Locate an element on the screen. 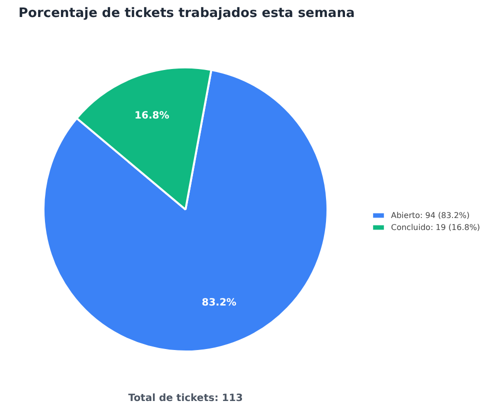 This screenshot has height=411, width=500. chart-title: Porcentaje de tickets trabajados esta semana is located at coordinates (186, 13).